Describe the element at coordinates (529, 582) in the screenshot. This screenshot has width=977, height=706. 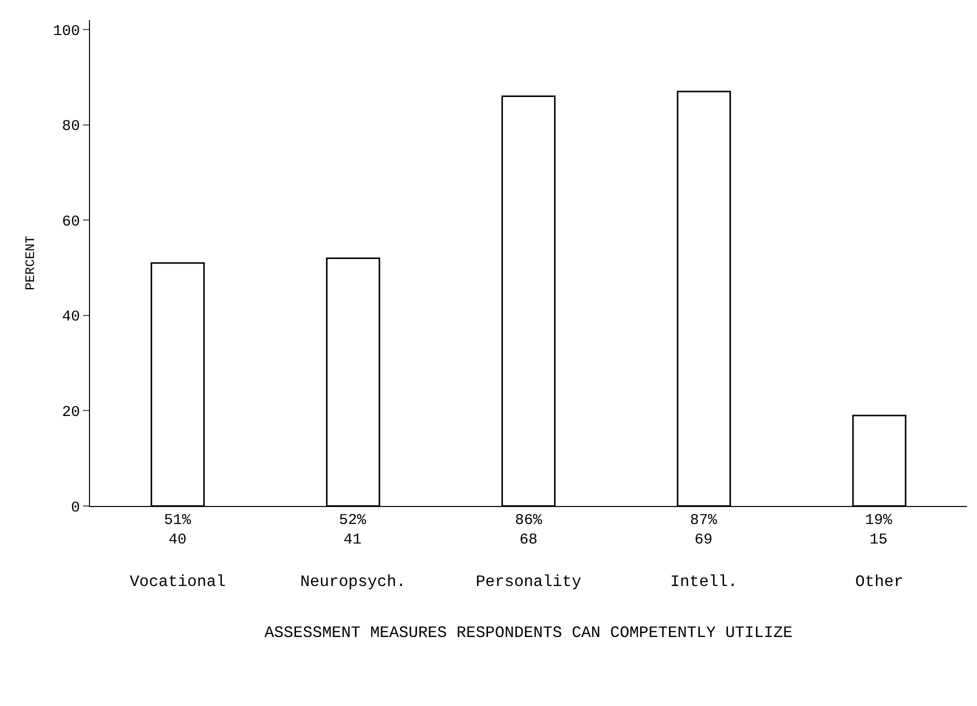
I see `x-tick-label: Personality` at that location.